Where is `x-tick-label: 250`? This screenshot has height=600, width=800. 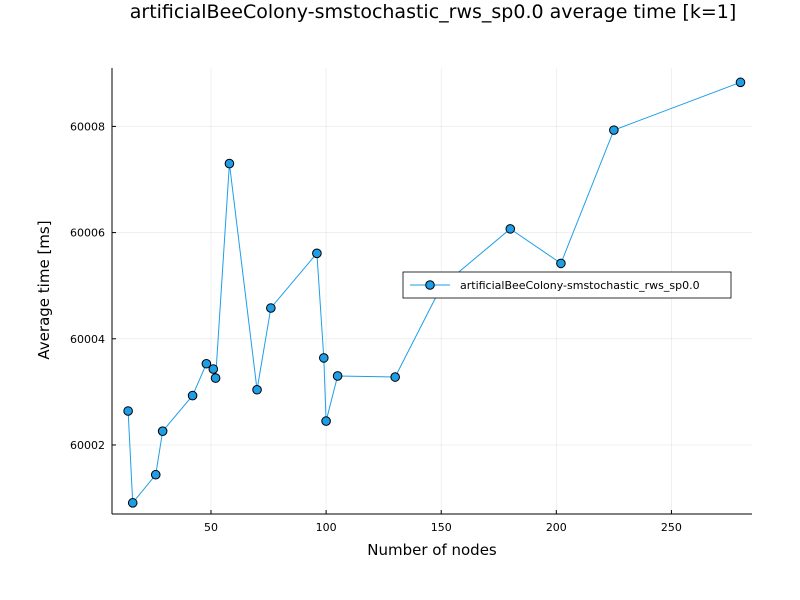 x-tick-label: 250 is located at coordinates (671, 527).